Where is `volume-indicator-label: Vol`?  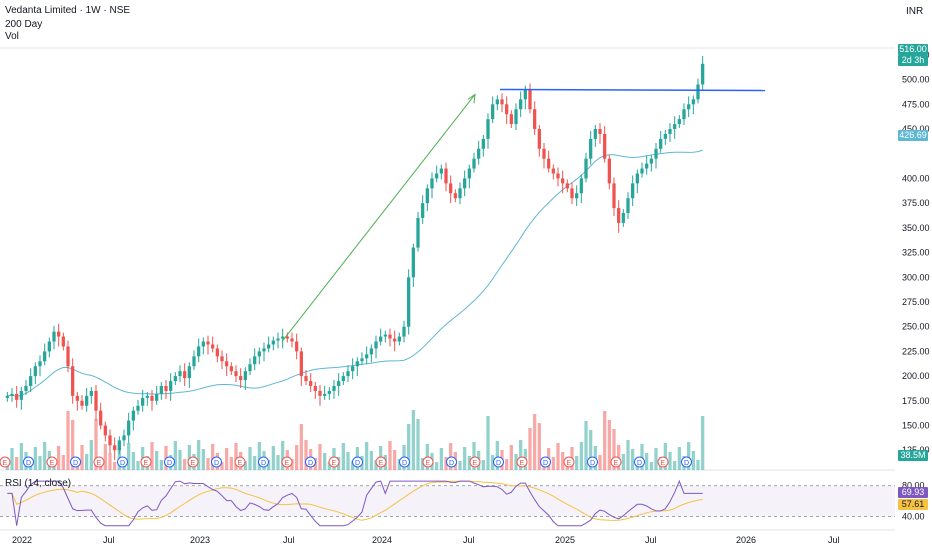
volume-indicator-label: Vol is located at coordinates (12, 36).